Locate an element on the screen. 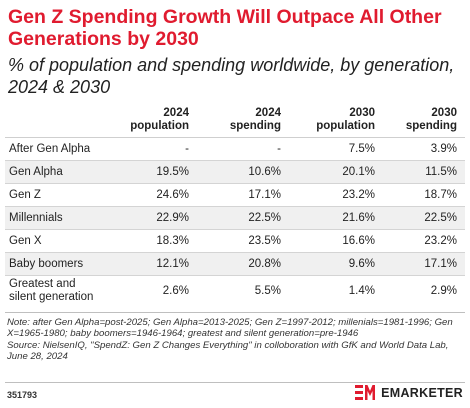 The height and width of the screenshot is (408, 470). table-cell: 20.1% is located at coordinates (336, 171).